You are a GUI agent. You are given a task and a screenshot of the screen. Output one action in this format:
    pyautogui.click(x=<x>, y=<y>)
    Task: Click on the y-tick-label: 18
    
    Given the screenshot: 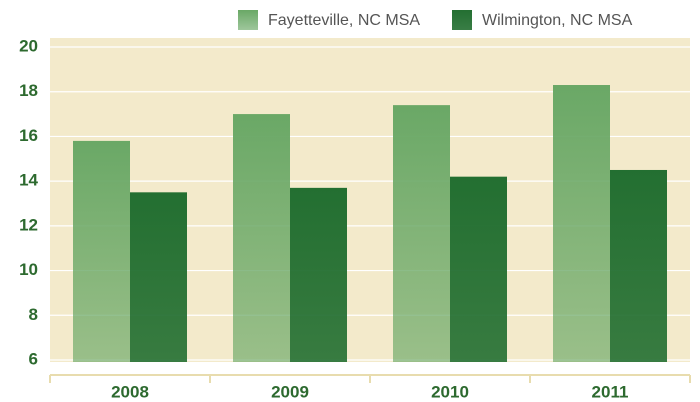 What is the action you would take?
    pyautogui.click(x=28, y=90)
    